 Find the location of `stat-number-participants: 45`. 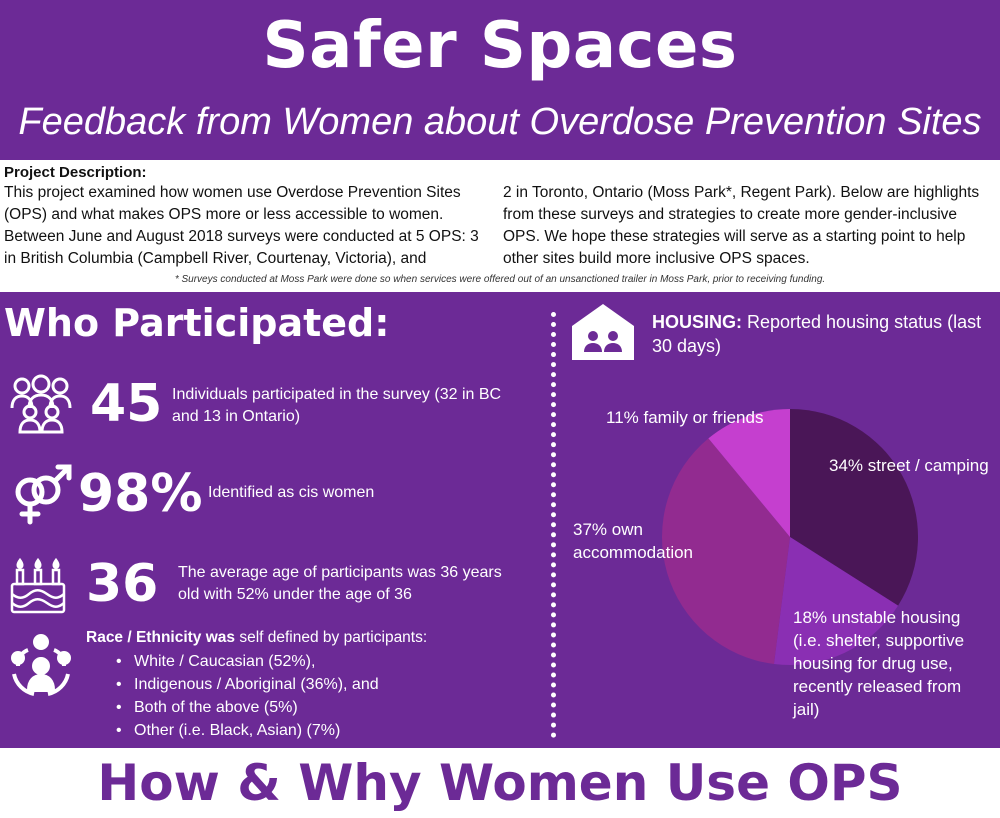

stat-number-participants: 45 is located at coordinates (126, 404).